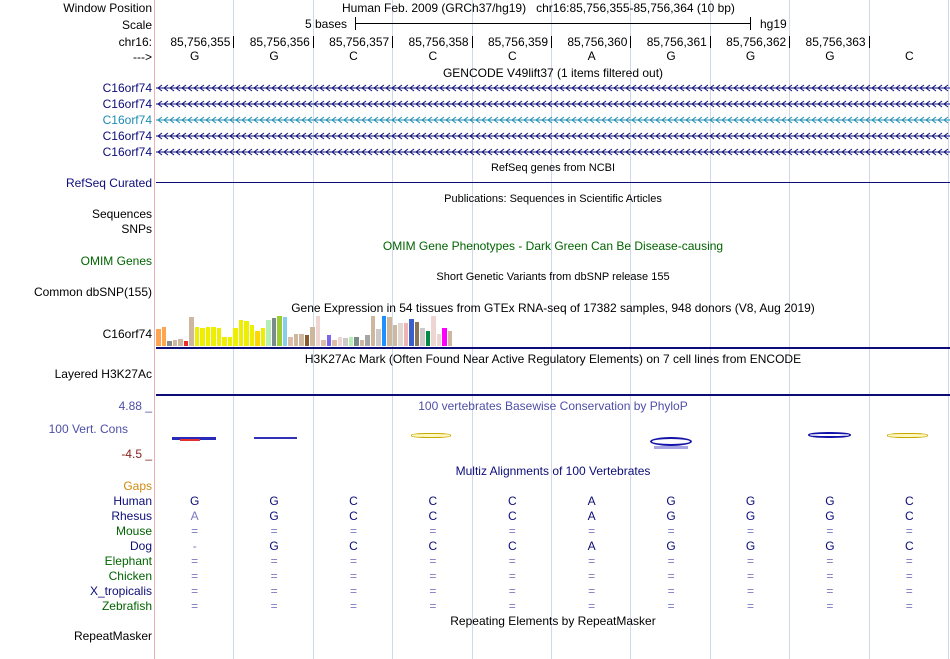 The image size is (950, 659). I want to click on species-label: Dog, so click(140, 546).